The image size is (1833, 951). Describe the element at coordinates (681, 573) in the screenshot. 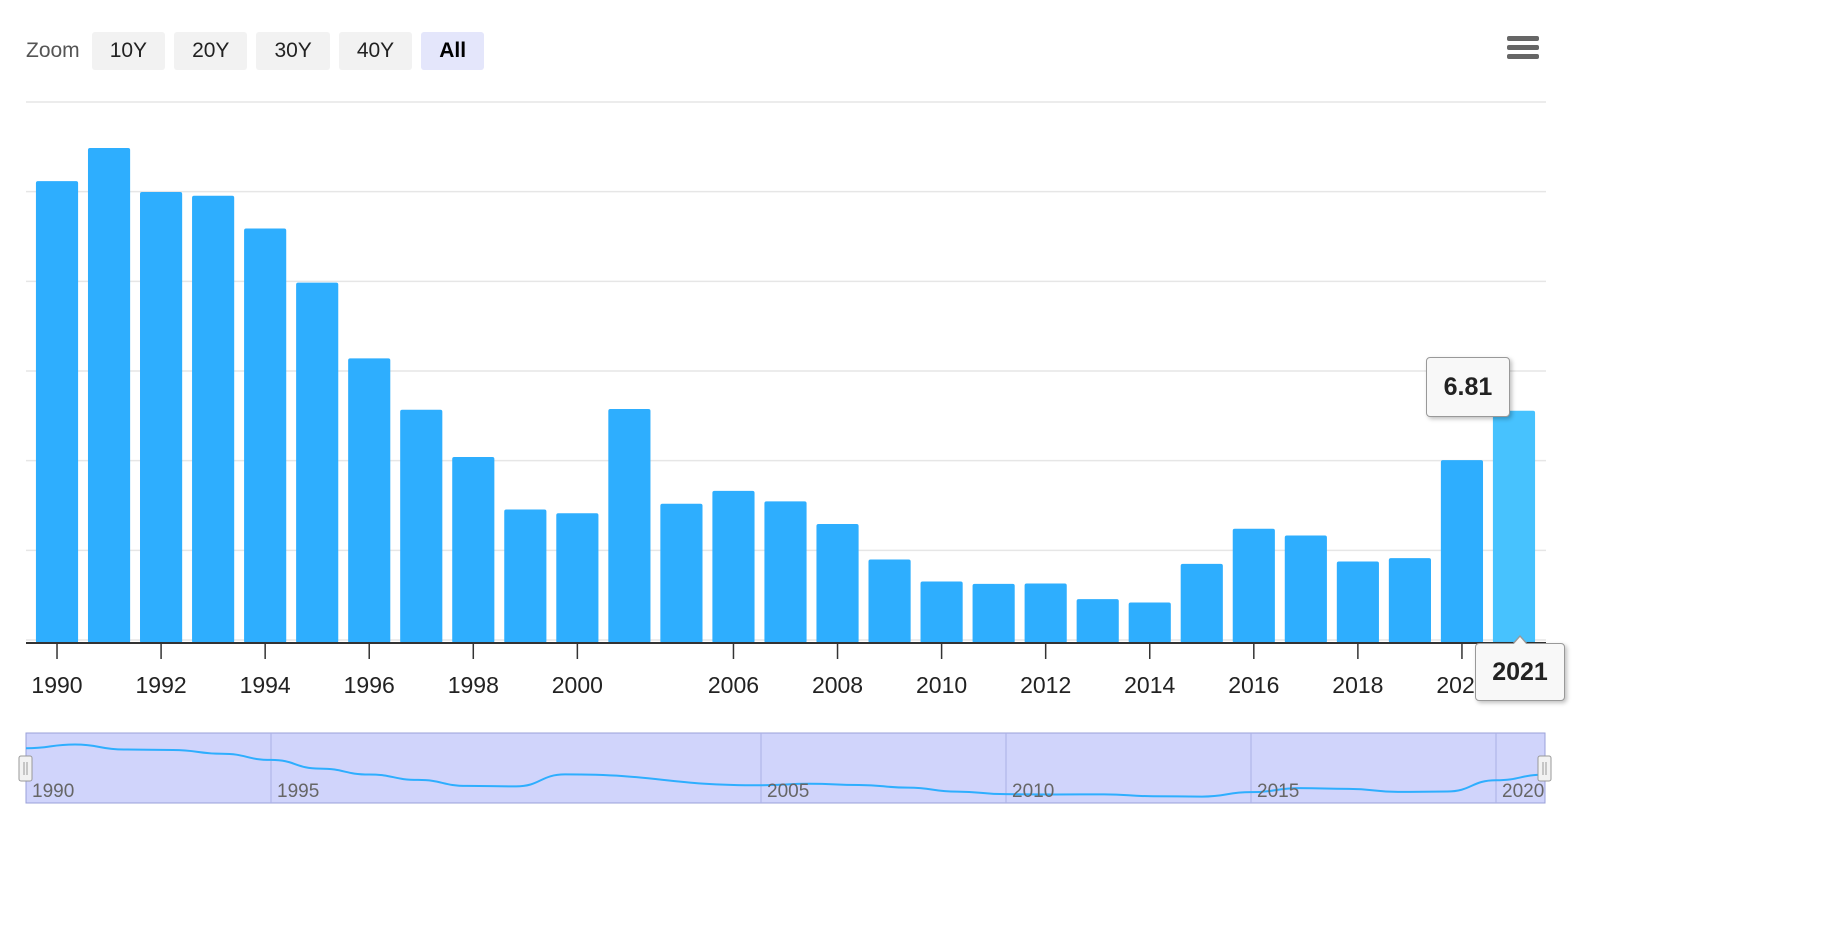

I see `bar-2005` at that location.